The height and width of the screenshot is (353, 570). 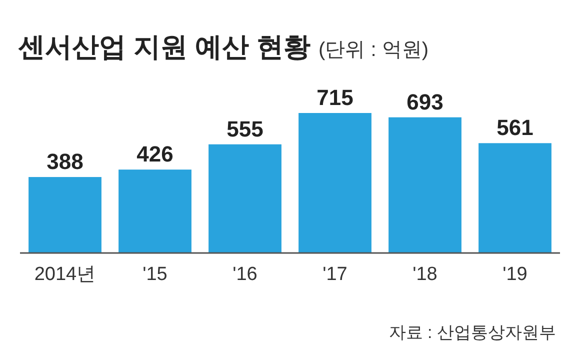 What do you see at coordinates (472, 332) in the screenshot?
I see `text: 자료 : 산업통상자원부` at bounding box center [472, 332].